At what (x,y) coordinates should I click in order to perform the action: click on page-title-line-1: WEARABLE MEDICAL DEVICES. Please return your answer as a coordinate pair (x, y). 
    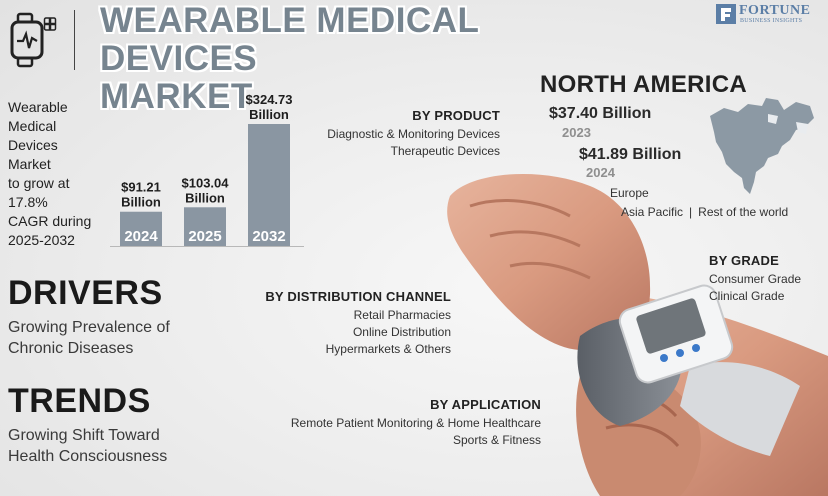
    Looking at the image, I should click on (289, 39).